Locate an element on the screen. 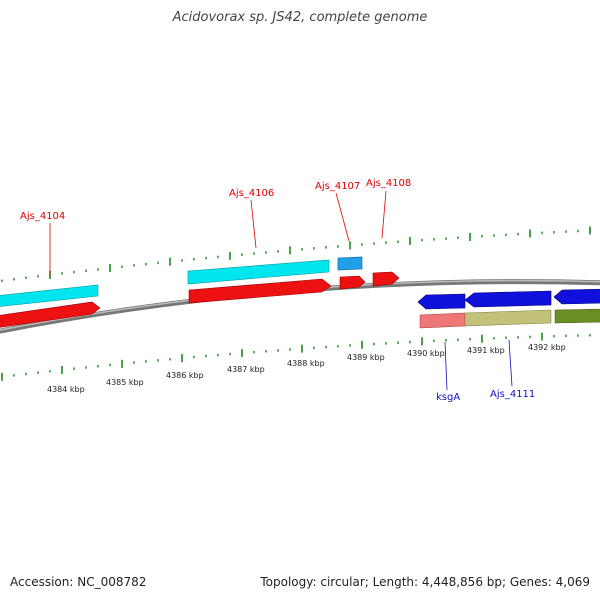 This screenshot has height=600, width=600. kbp-label: 4391 kbp is located at coordinates (486, 350).